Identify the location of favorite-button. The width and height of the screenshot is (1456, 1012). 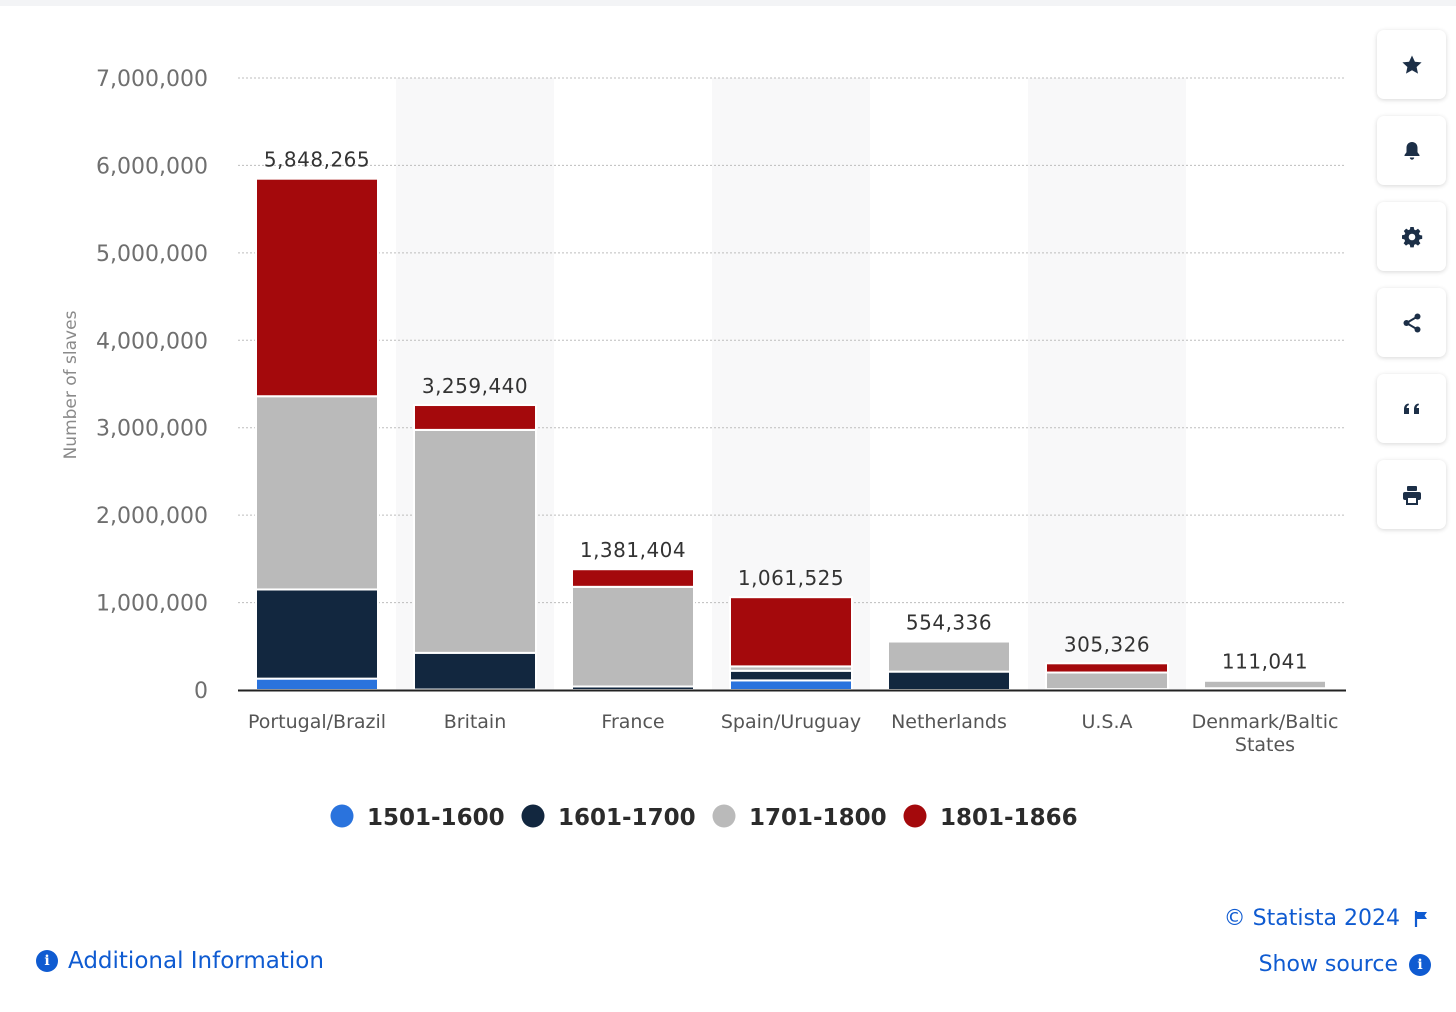
(1411, 64).